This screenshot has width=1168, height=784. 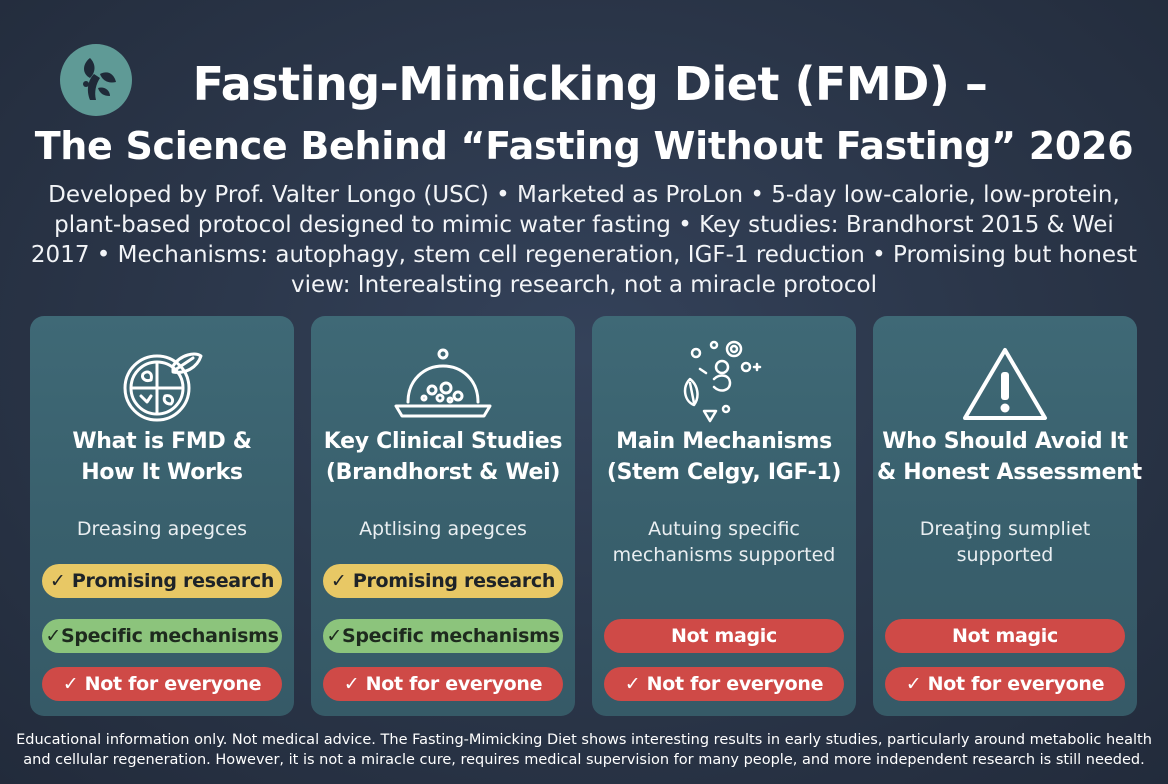 What do you see at coordinates (99, 79) in the screenshot?
I see `leaf-figure-logo-icon` at bounding box center [99, 79].